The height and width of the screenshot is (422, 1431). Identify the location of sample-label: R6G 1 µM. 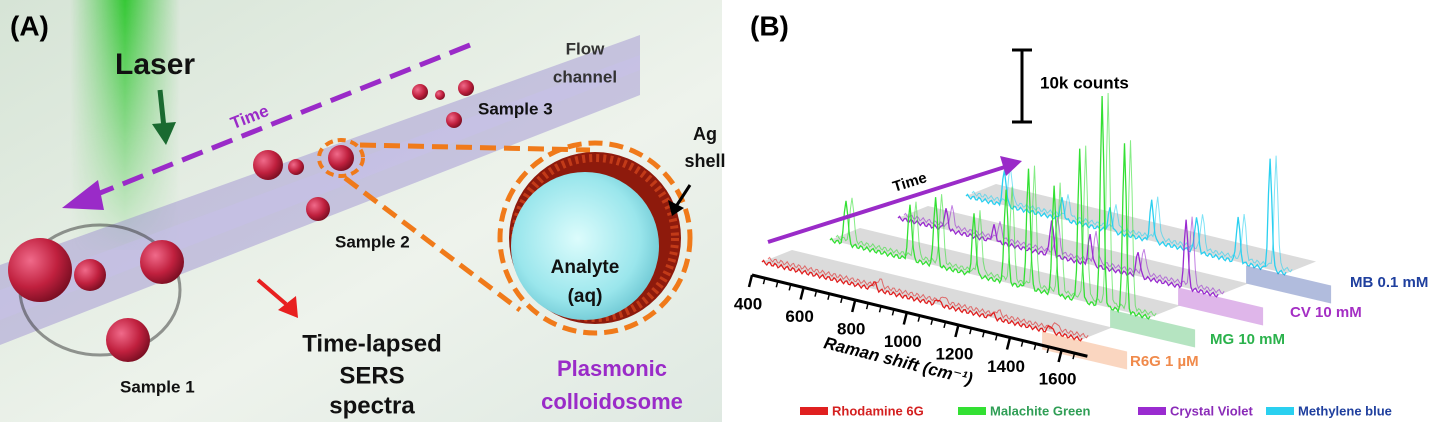
(1164, 361).